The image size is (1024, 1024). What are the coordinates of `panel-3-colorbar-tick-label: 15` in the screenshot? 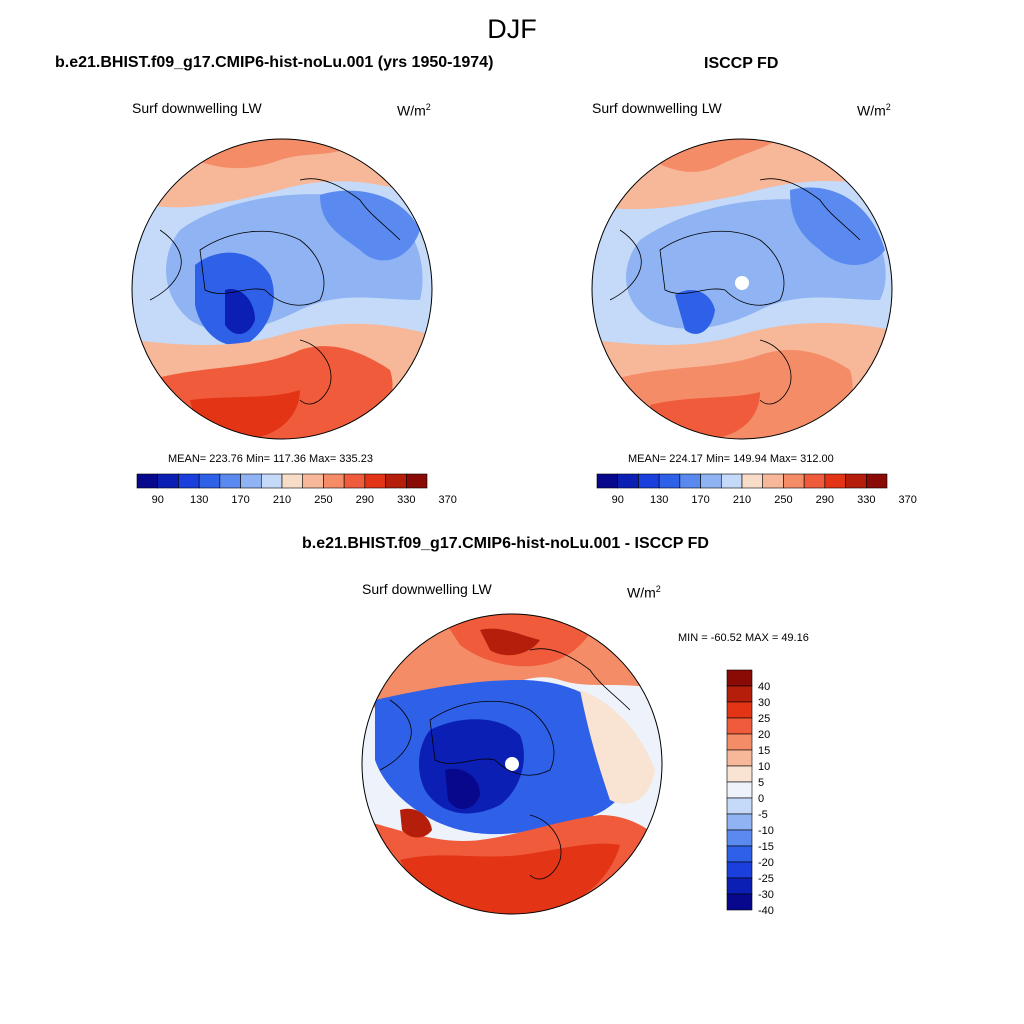 It's located at (764, 751).